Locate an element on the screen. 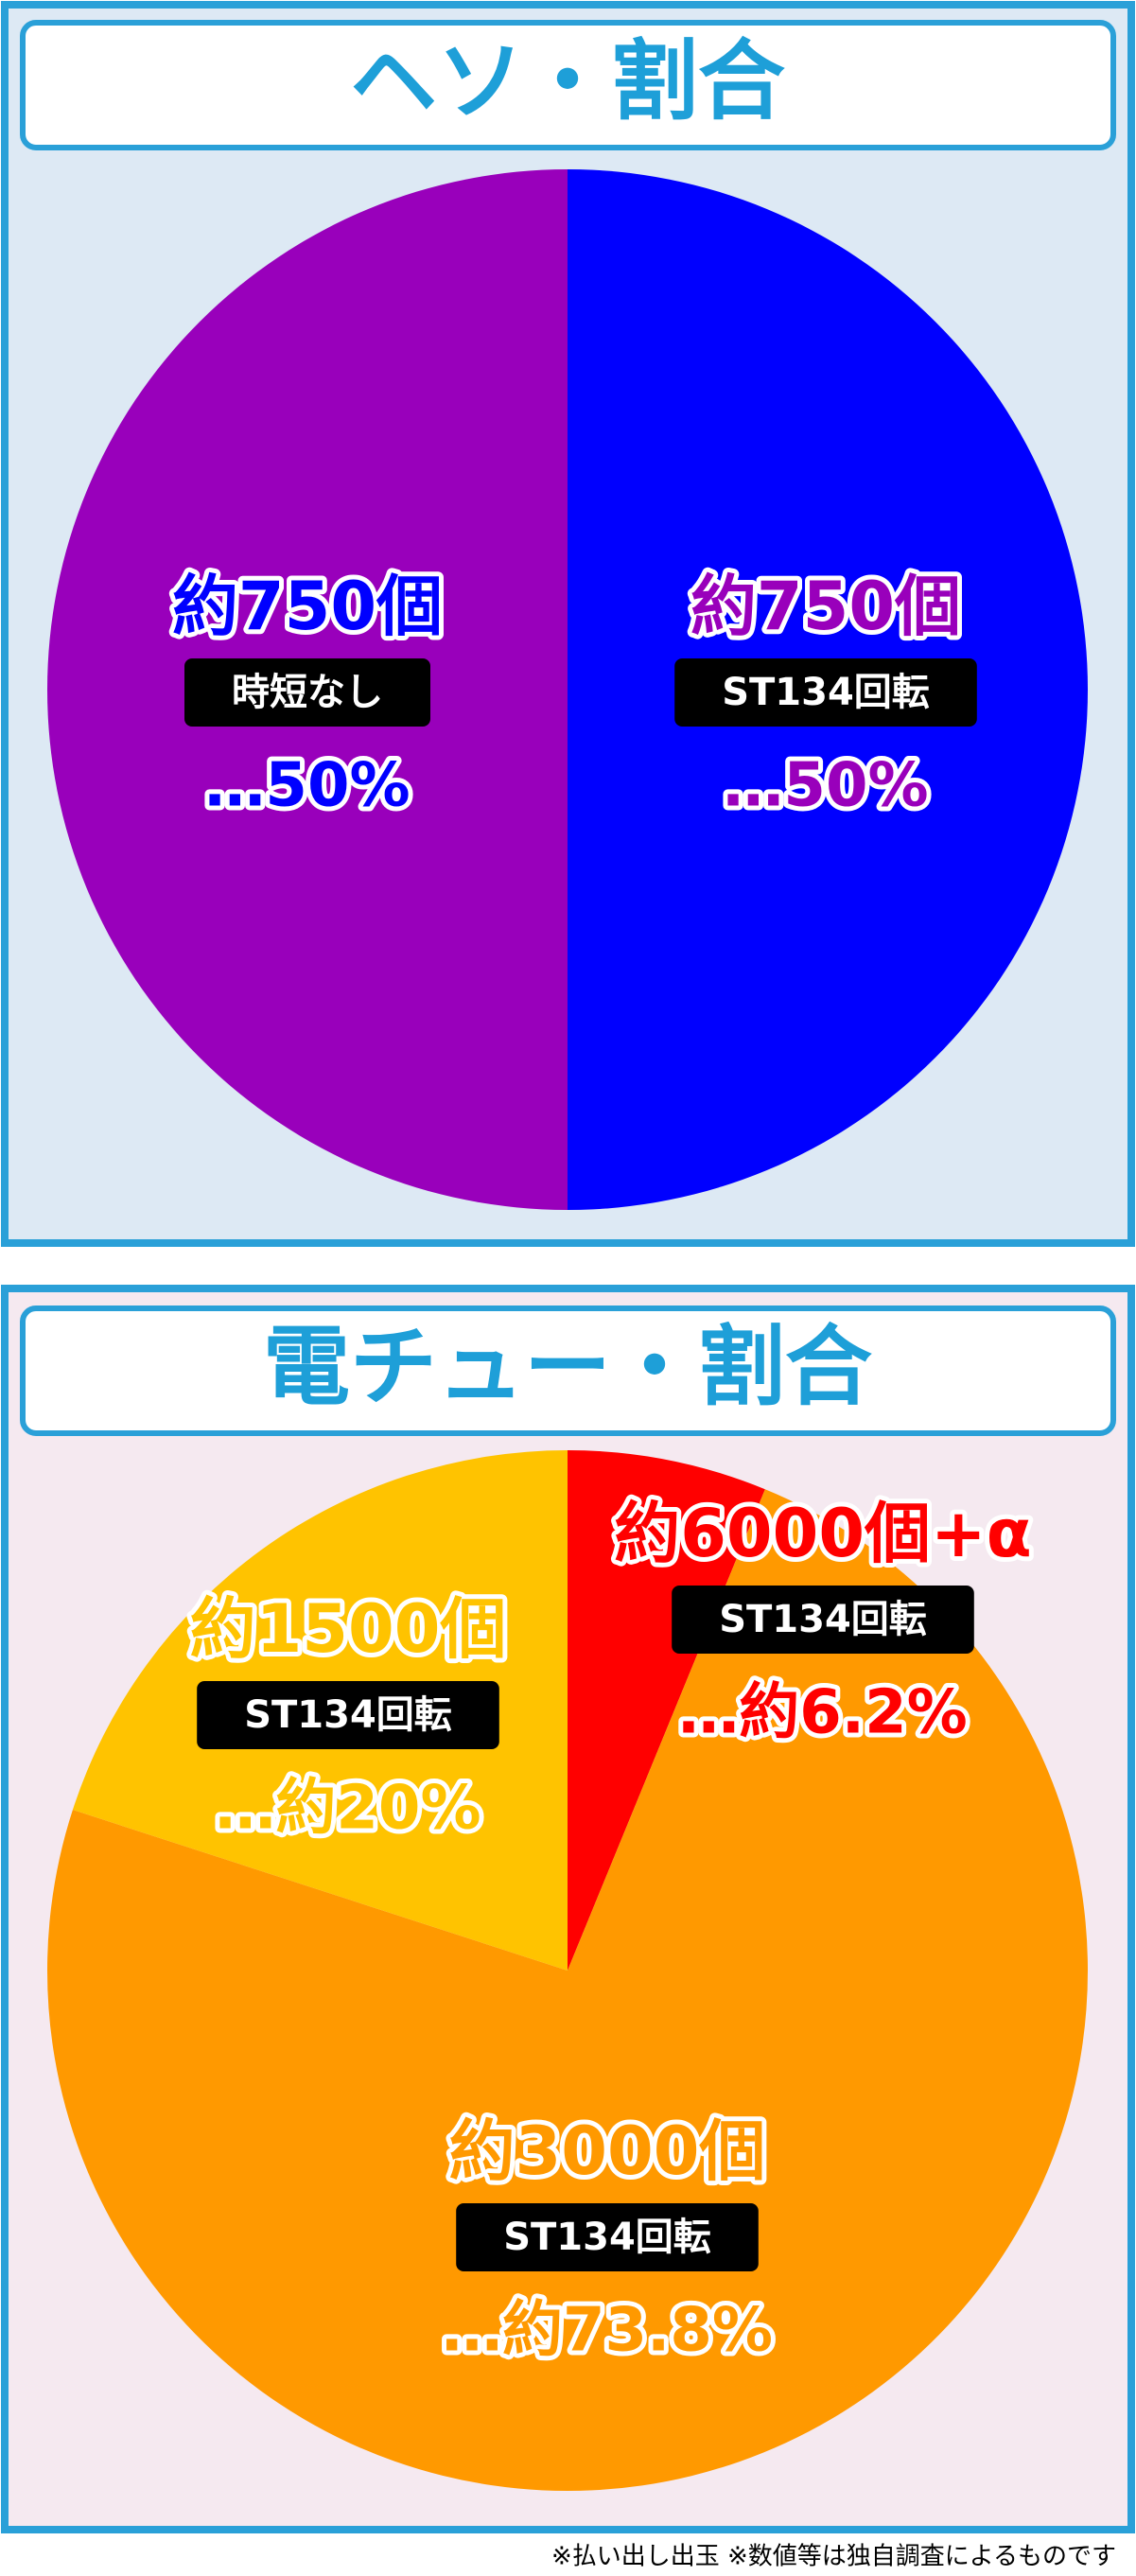  category-label: 時短なし is located at coordinates (308, 693).